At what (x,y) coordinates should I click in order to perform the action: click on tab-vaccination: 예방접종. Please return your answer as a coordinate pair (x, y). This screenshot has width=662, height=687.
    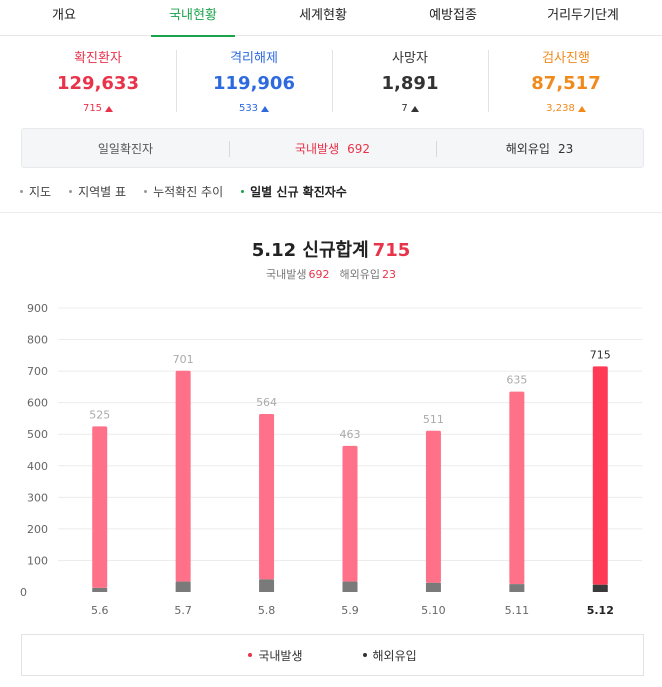
    Looking at the image, I should click on (453, 15).